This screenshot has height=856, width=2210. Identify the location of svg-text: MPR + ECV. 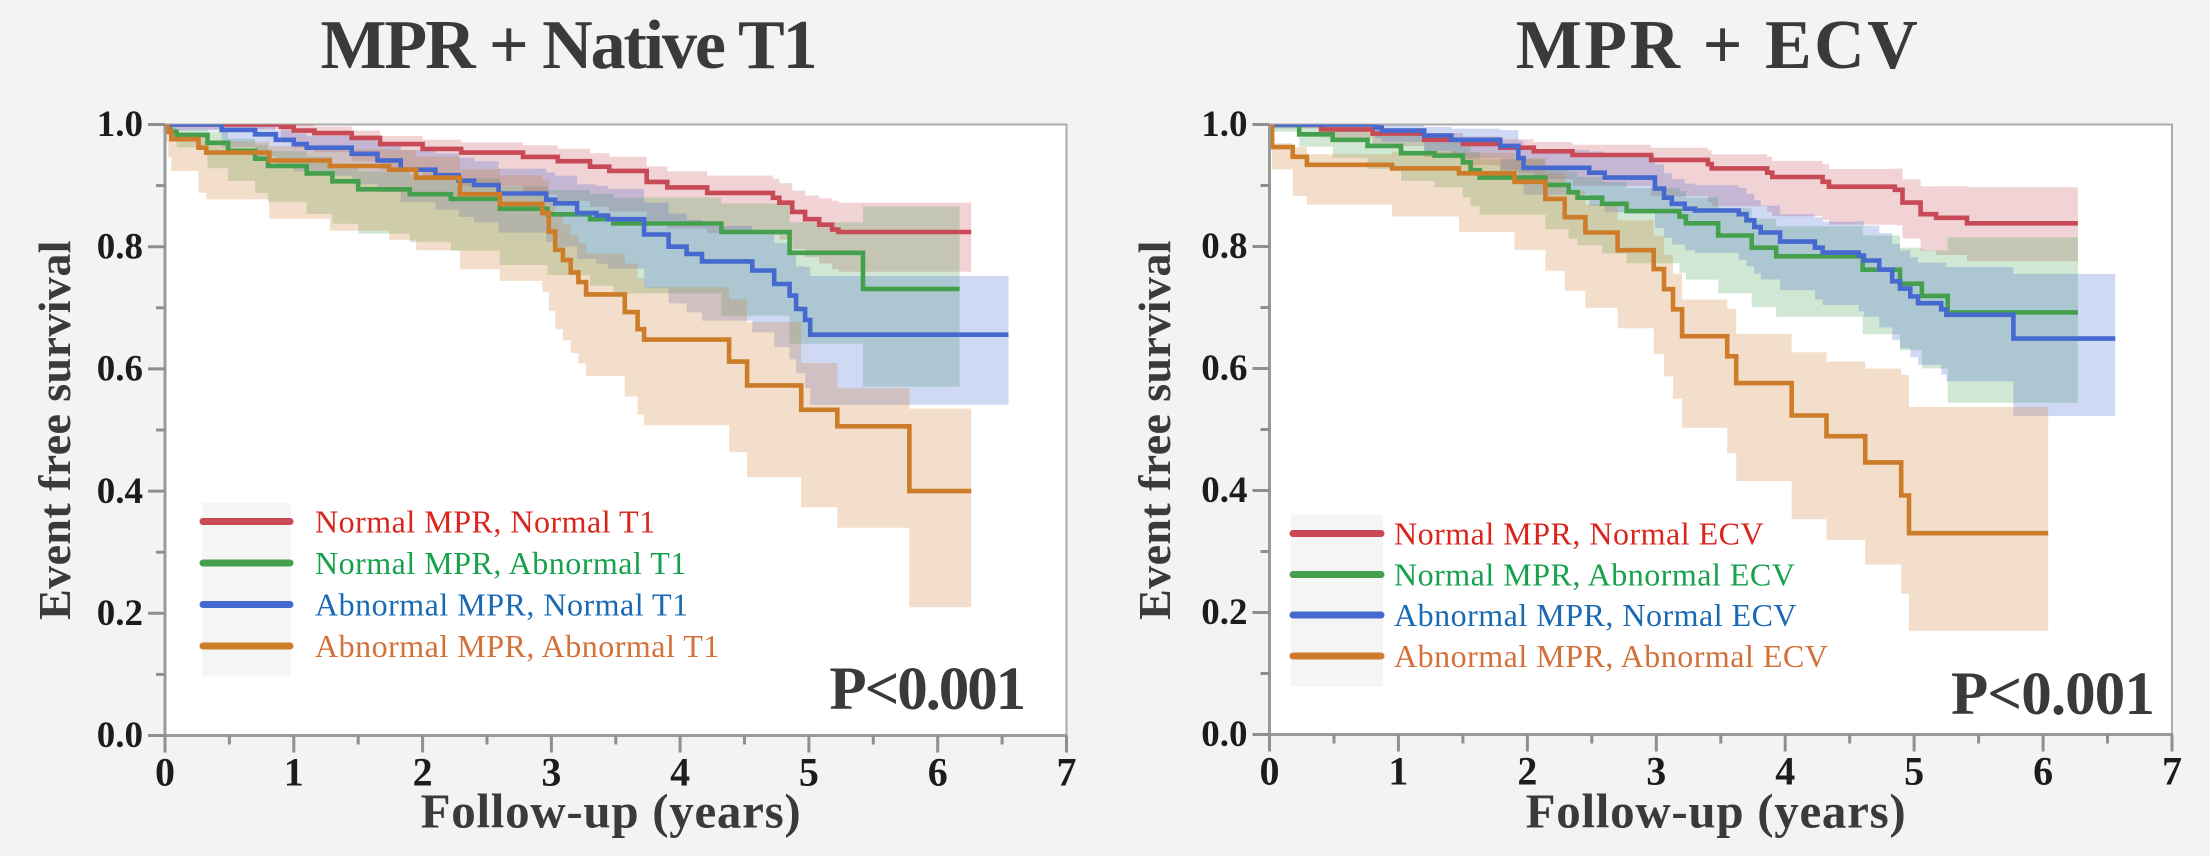
(1718, 45).